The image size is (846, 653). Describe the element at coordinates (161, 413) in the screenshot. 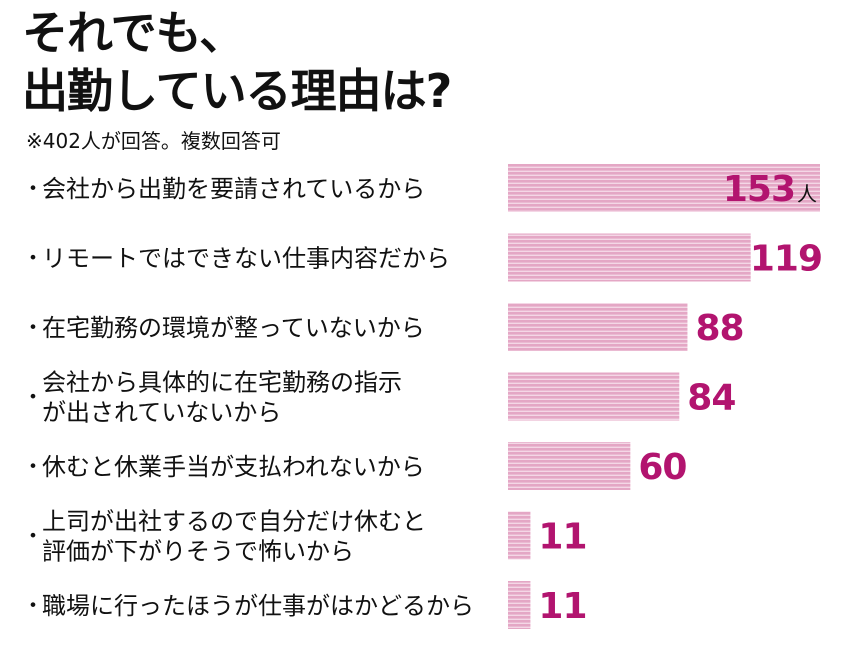

I see `category-label-4-line-2: が出されていないから` at that location.